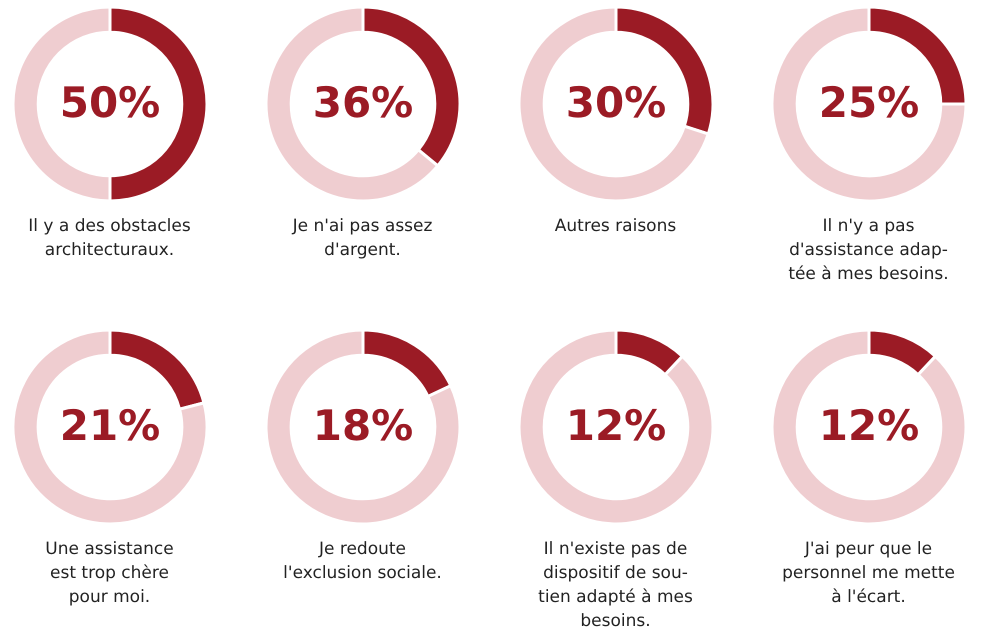 The image size is (989, 633). What do you see at coordinates (109, 102) in the screenshot?
I see `data-label: 50%` at bounding box center [109, 102].